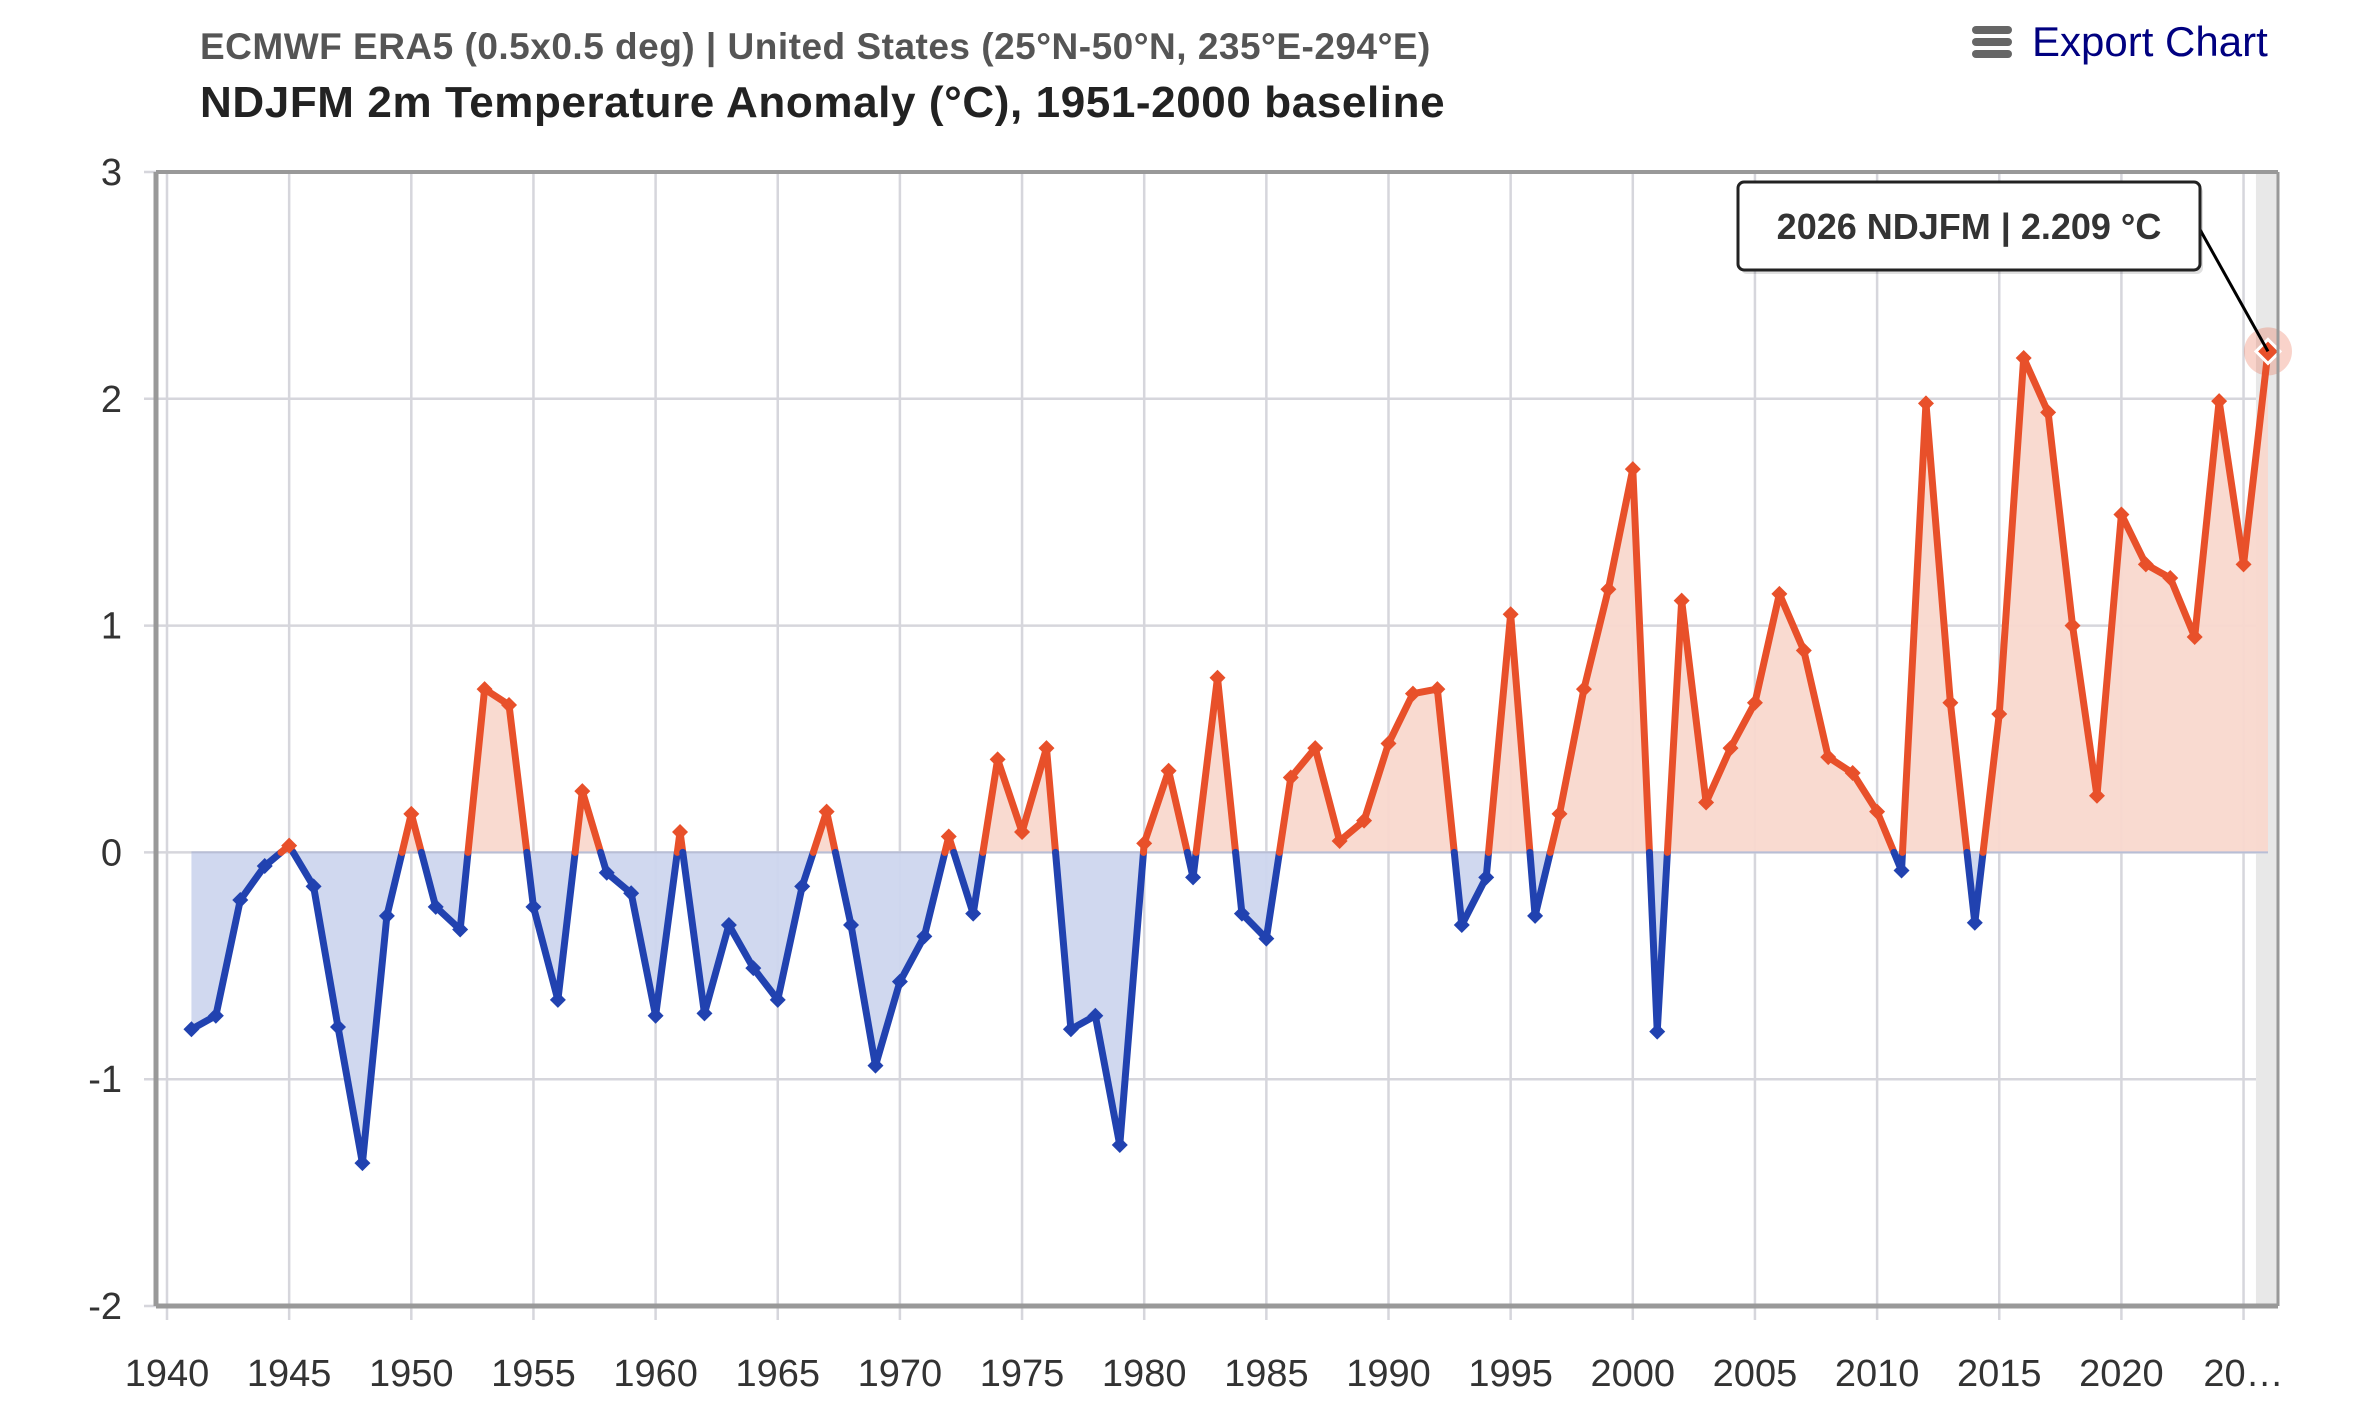 This screenshot has height=1403, width=2360. I want to click on x-tick-label: 1960, so click(655, 1374).